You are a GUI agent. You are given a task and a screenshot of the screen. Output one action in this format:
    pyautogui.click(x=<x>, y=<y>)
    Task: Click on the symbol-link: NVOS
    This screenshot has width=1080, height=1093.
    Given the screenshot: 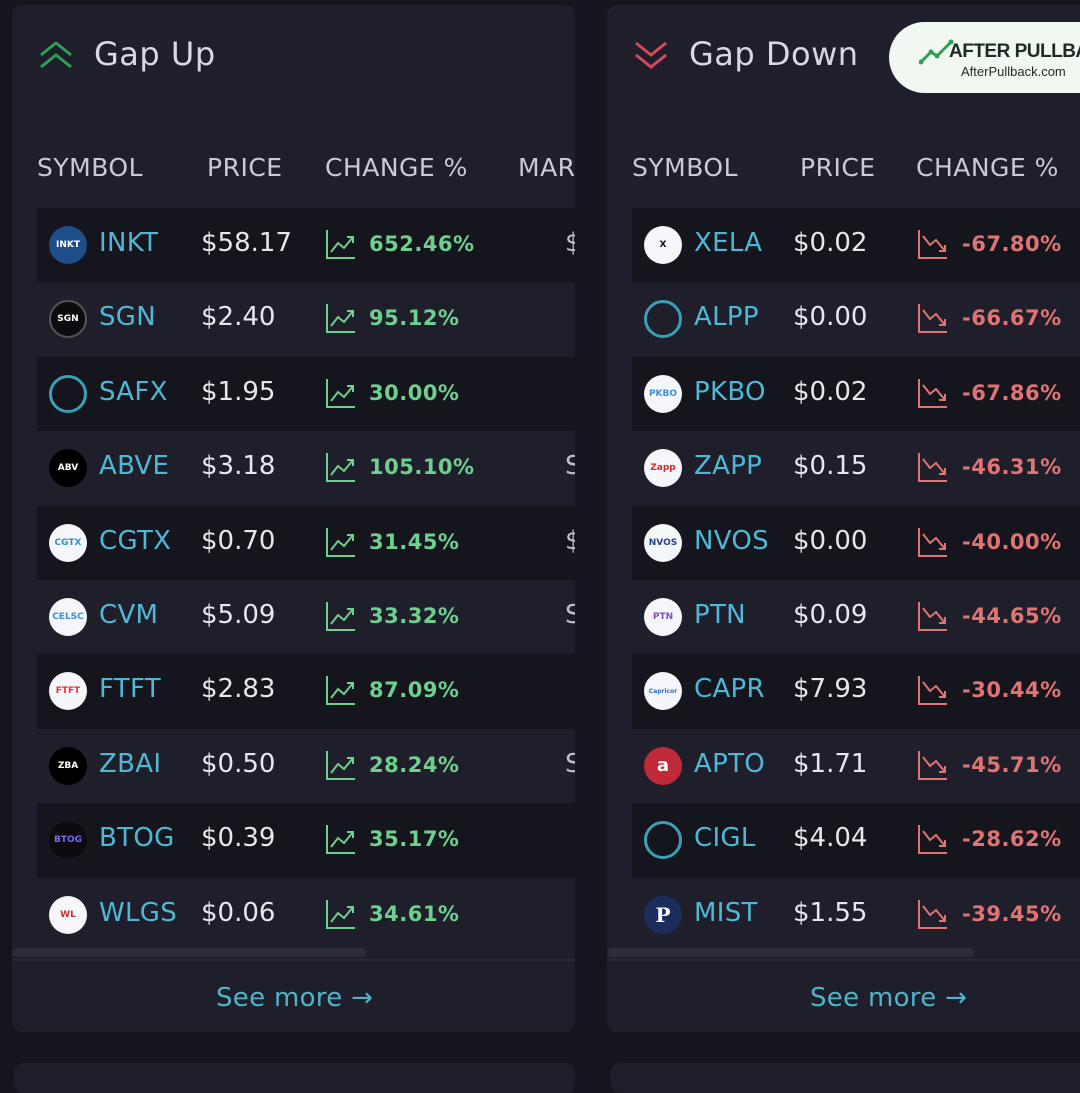 What is the action you would take?
    pyautogui.click(x=731, y=540)
    